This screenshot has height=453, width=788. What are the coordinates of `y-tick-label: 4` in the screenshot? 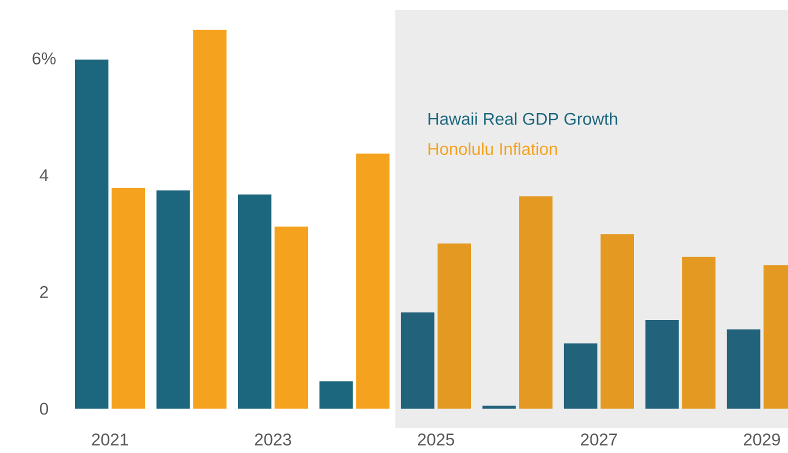 It's located at (44, 175).